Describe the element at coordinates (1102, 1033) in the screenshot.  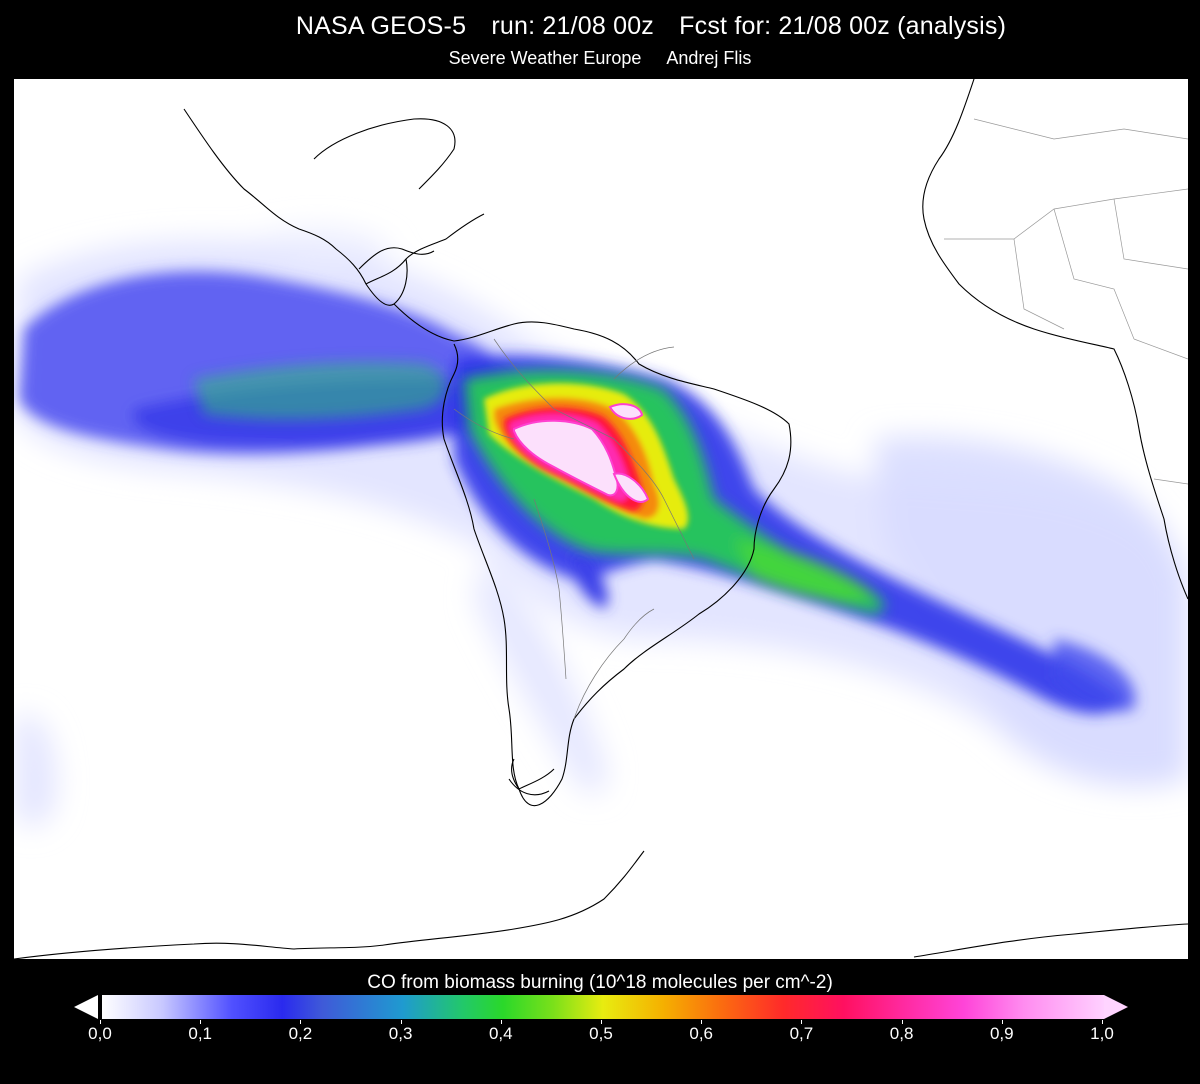
I see `colorbar-tick-label: 1,0` at that location.